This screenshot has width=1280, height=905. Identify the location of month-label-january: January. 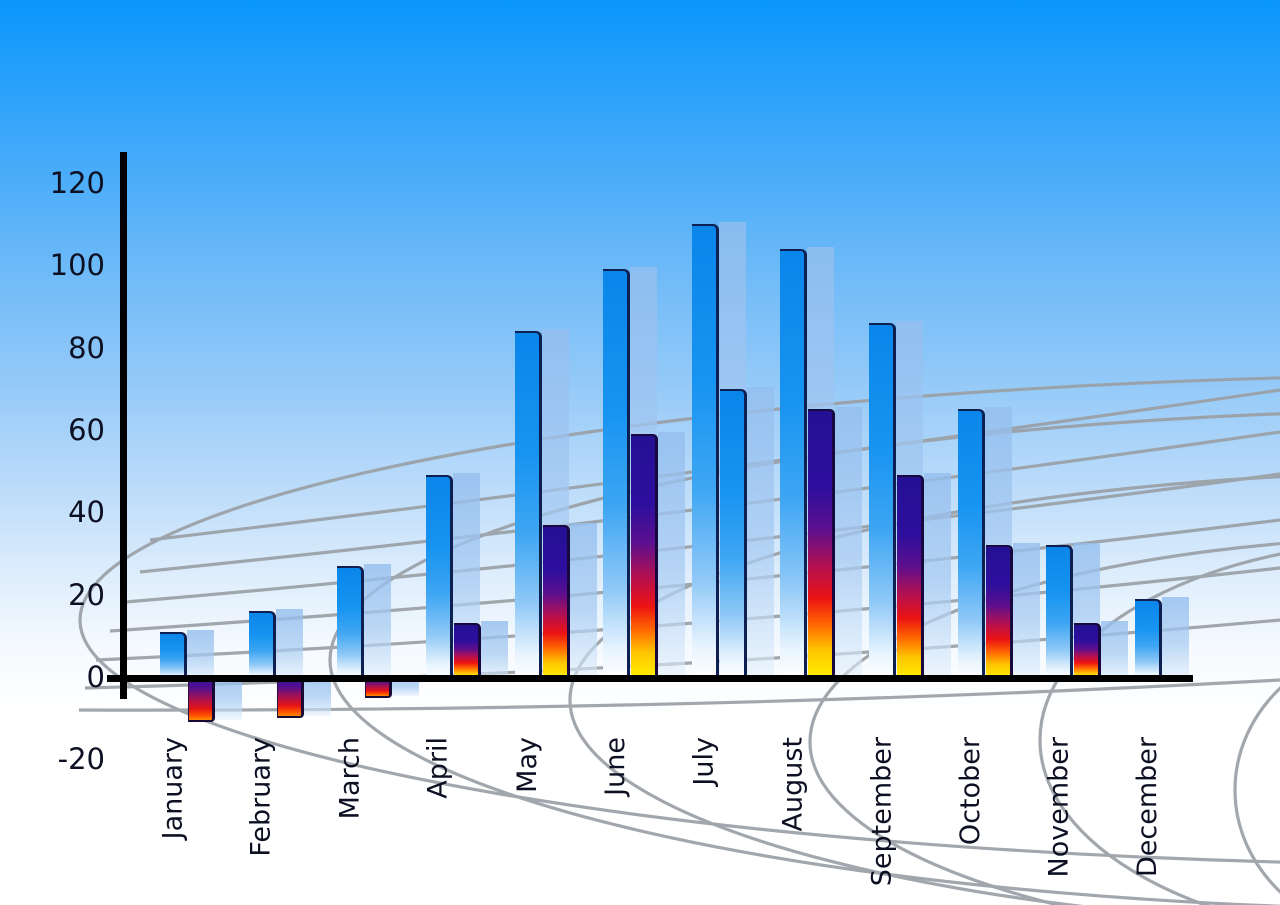
(172, 788).